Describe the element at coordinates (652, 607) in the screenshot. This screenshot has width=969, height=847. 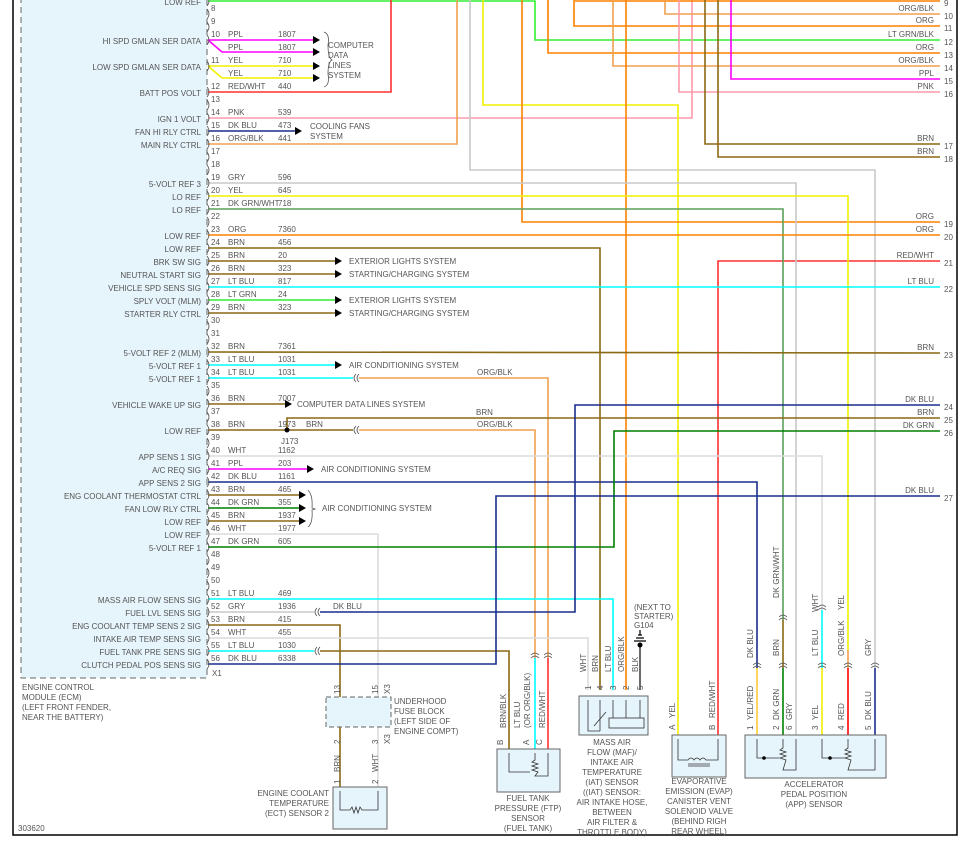
I see `ground-label: (NEXT TO` at that location.